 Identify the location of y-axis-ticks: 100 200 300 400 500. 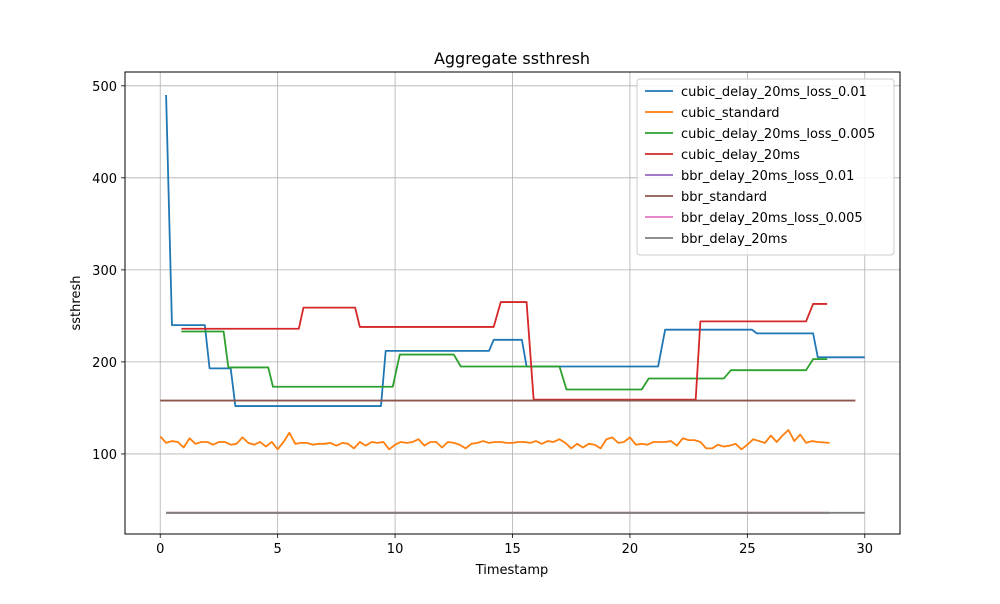
(108, 271).